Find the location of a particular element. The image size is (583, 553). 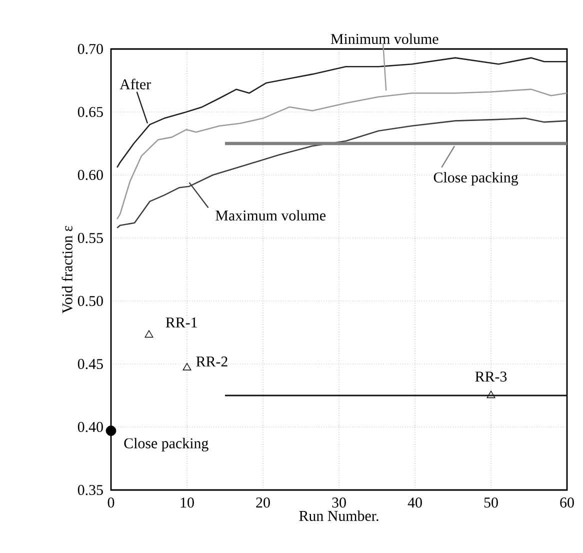

x-tick-label: 0 is located at coordinates (111, 503).